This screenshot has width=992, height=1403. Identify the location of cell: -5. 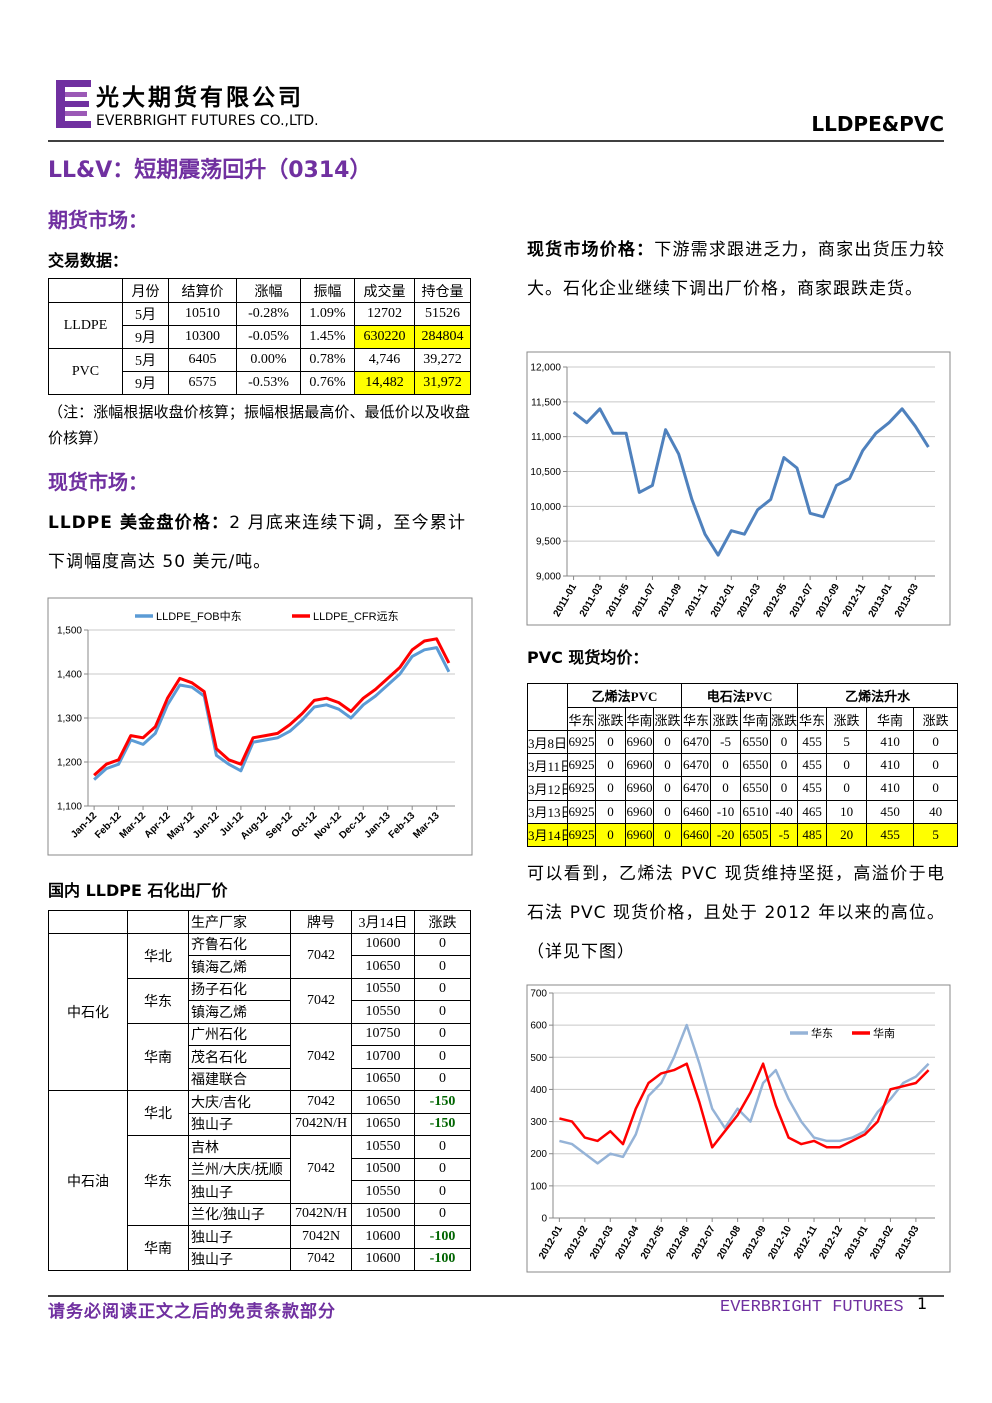
(726, 742).